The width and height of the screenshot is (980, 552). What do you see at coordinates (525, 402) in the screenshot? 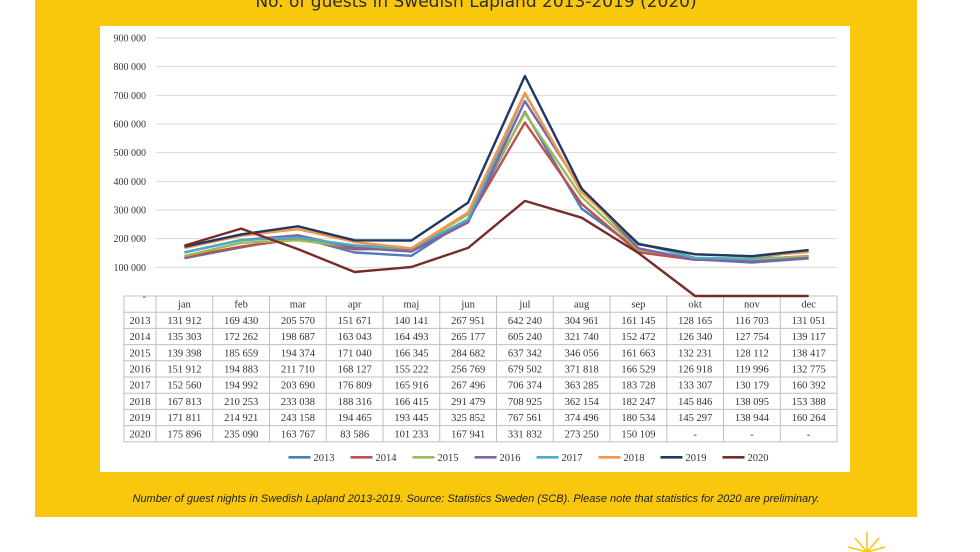
I see `table-cell: 708 925` at bounding box center [525, 402].